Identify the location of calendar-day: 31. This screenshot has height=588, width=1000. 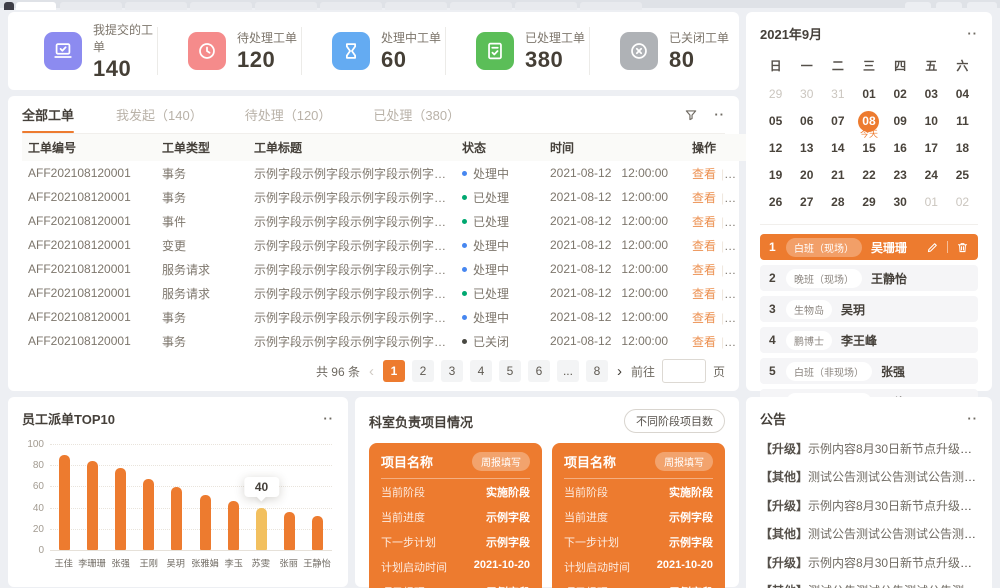
(838, 94).